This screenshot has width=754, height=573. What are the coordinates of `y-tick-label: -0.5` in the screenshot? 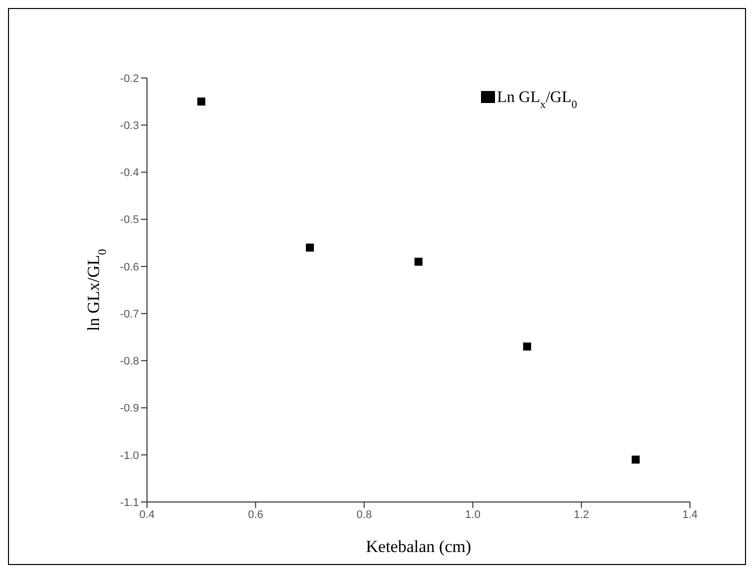 It's located at (129, 220).